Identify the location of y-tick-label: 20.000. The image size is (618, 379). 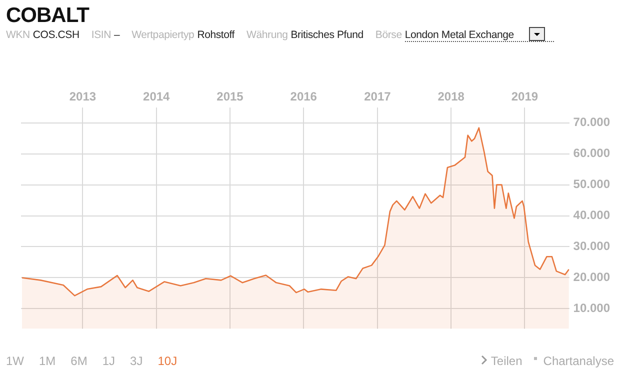
(591, 277).